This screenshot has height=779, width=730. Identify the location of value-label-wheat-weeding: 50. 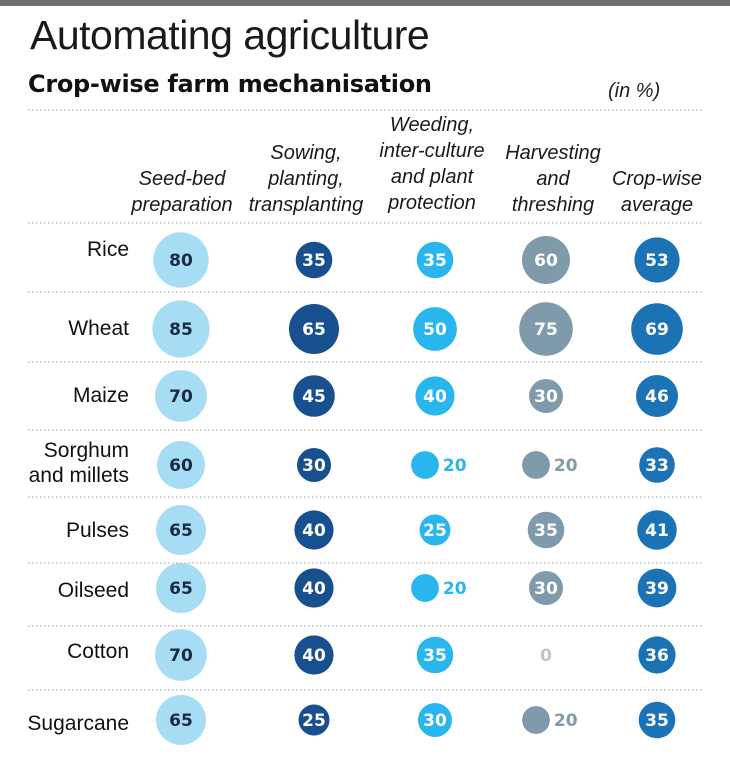
(435, 330).